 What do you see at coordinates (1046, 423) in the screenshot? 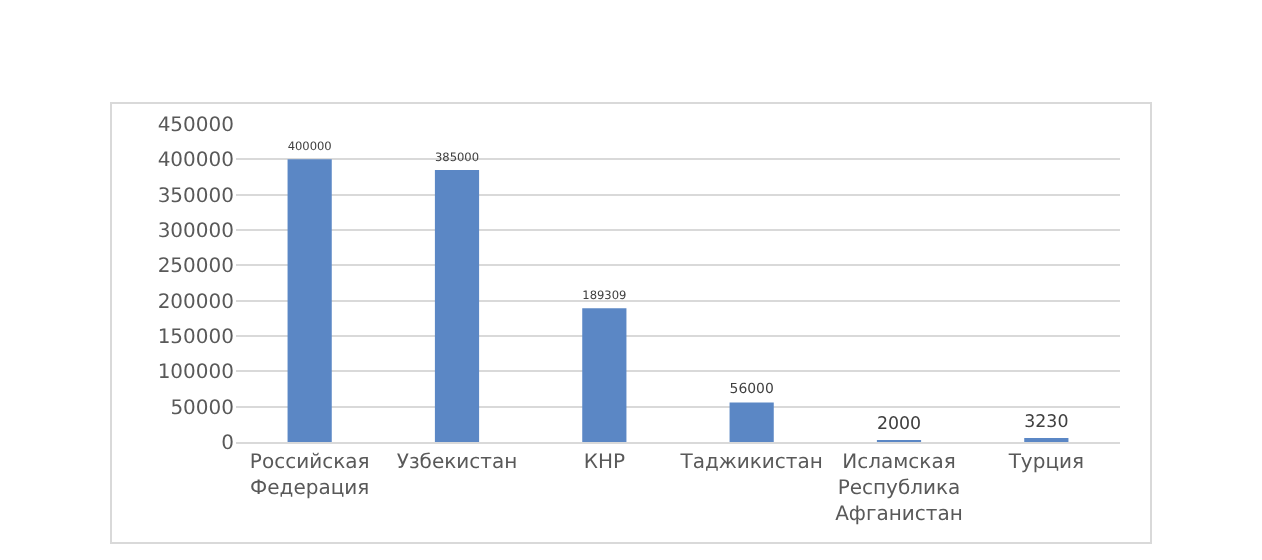
I see `data-label: 3230` at bounding box center [1046, 423].